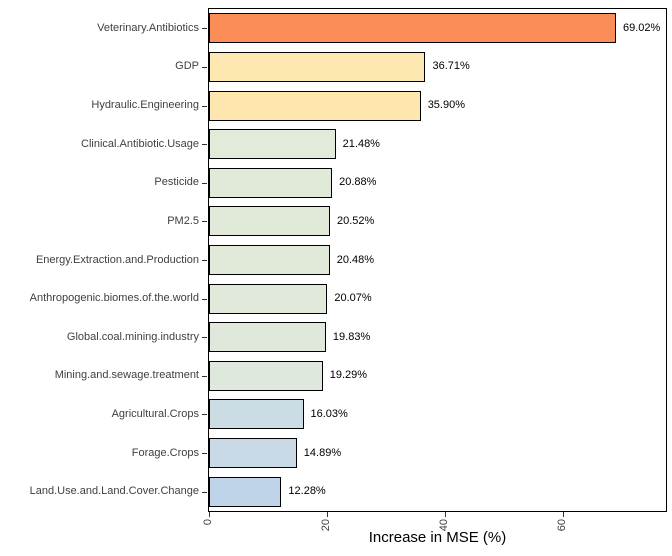 The width and height of the screenshot is (672, 556). I want to click on bar-value-label: 69.02%, so click(641, 27).